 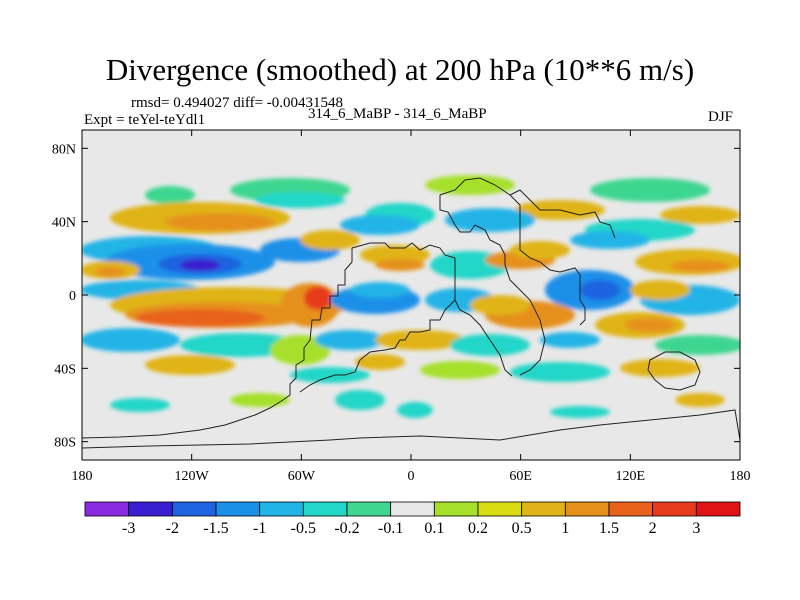 What do you see at coordinates (192, 476) in the screenshot?
I see `x-tick-label: 120W` at bounding box center [192, 476].